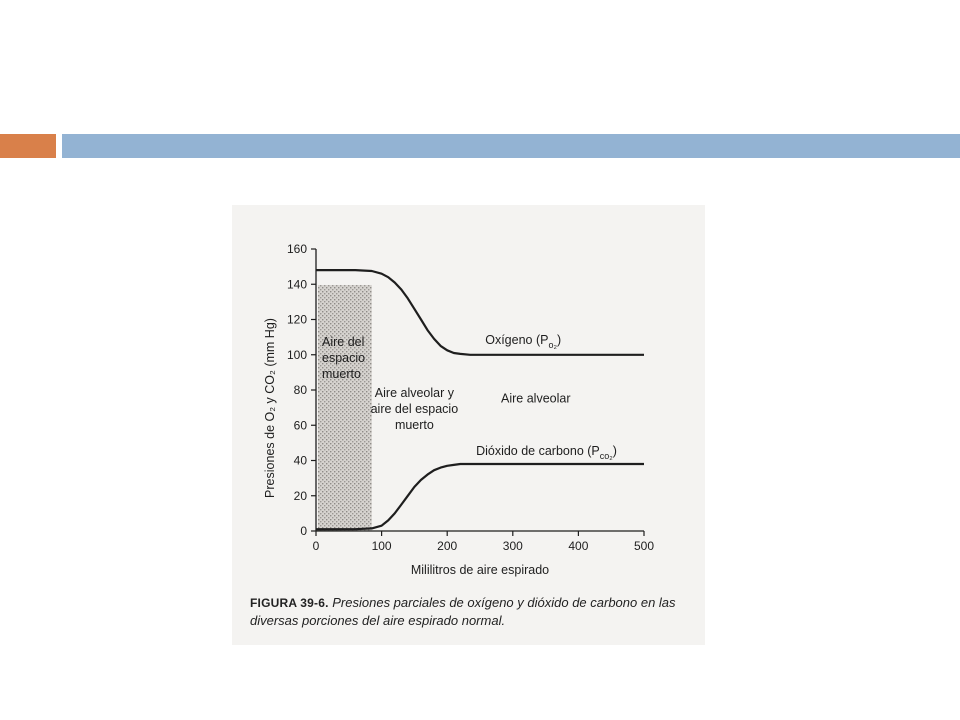 Image resolution: width=960 pixels, height=720 pixels. I want to click on y-tick-label: 40, so click(301, 461).